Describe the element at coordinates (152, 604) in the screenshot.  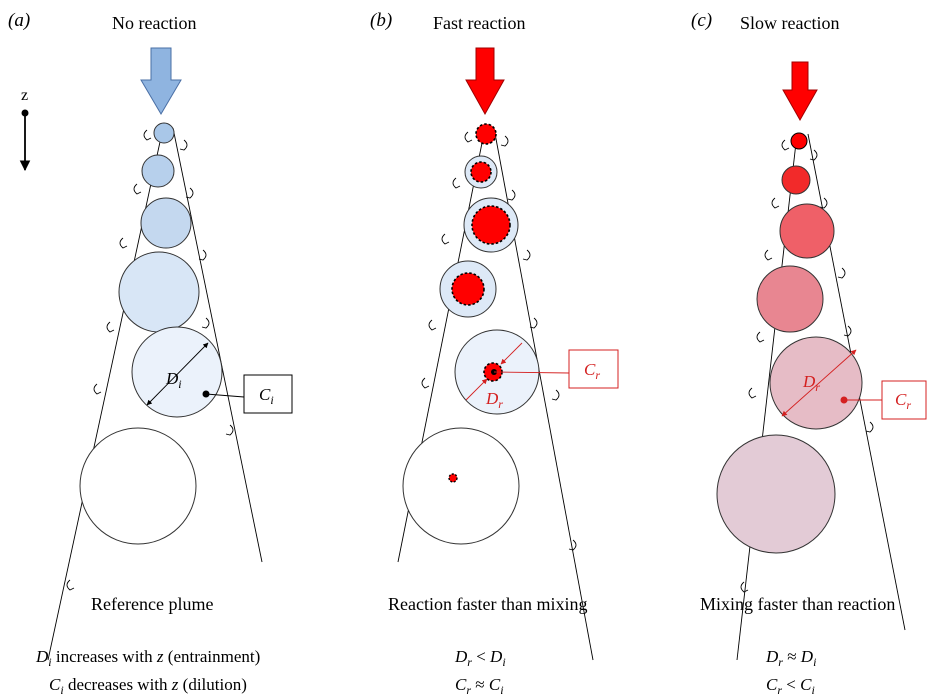
I see `panel-a-caption: Reference plume` at that location.